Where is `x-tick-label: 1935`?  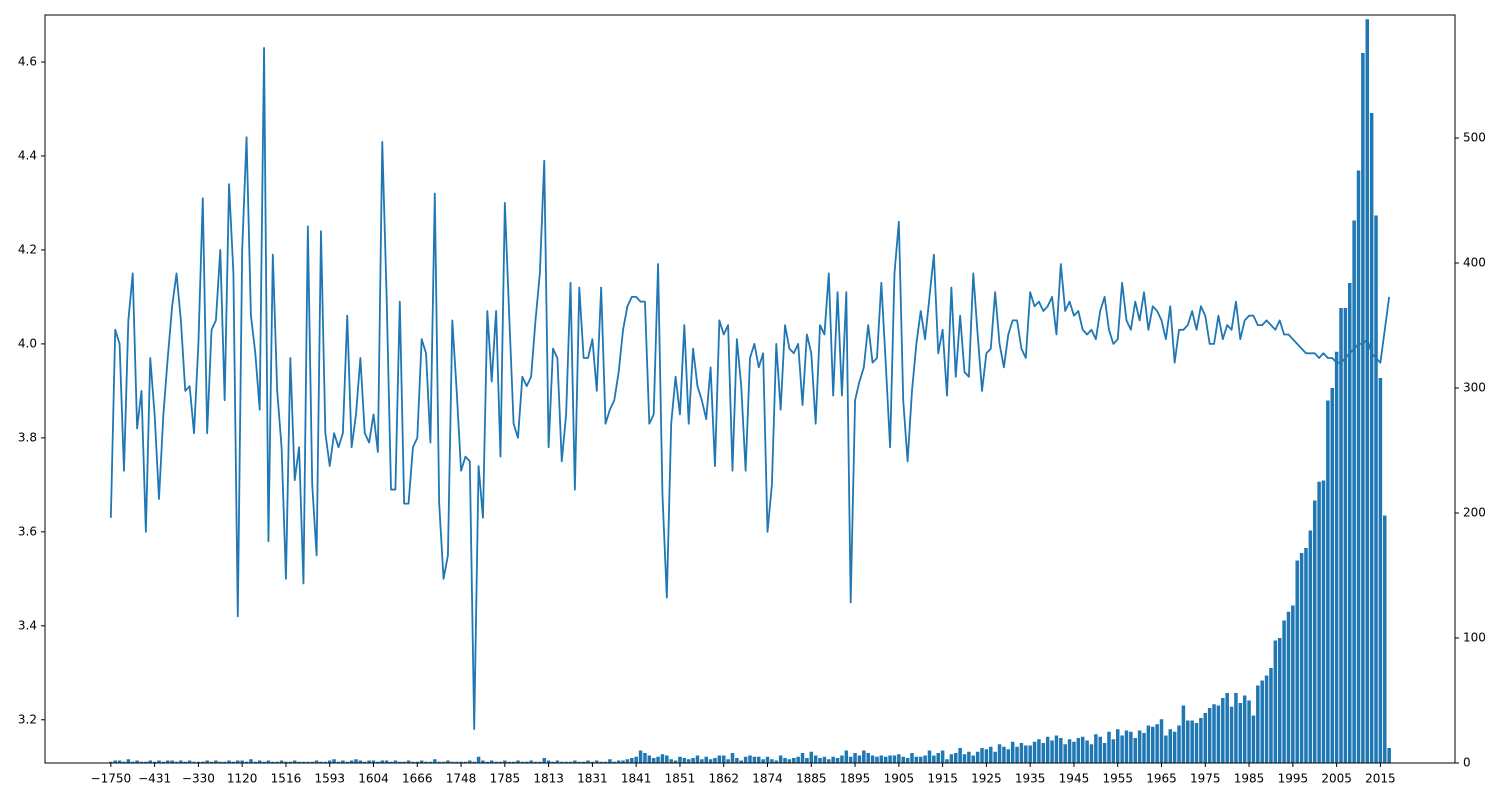
x-tick-label: 1935 is located at coordinates (1030, 779).